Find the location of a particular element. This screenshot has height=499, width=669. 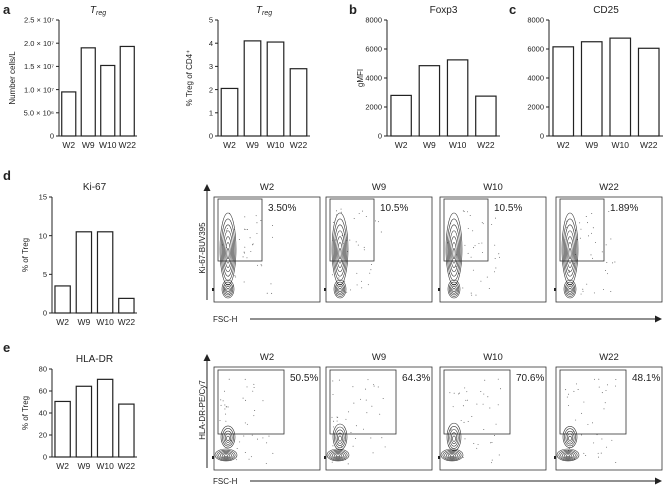

x-tick-label: W9 is located at coordinates (252, 145).